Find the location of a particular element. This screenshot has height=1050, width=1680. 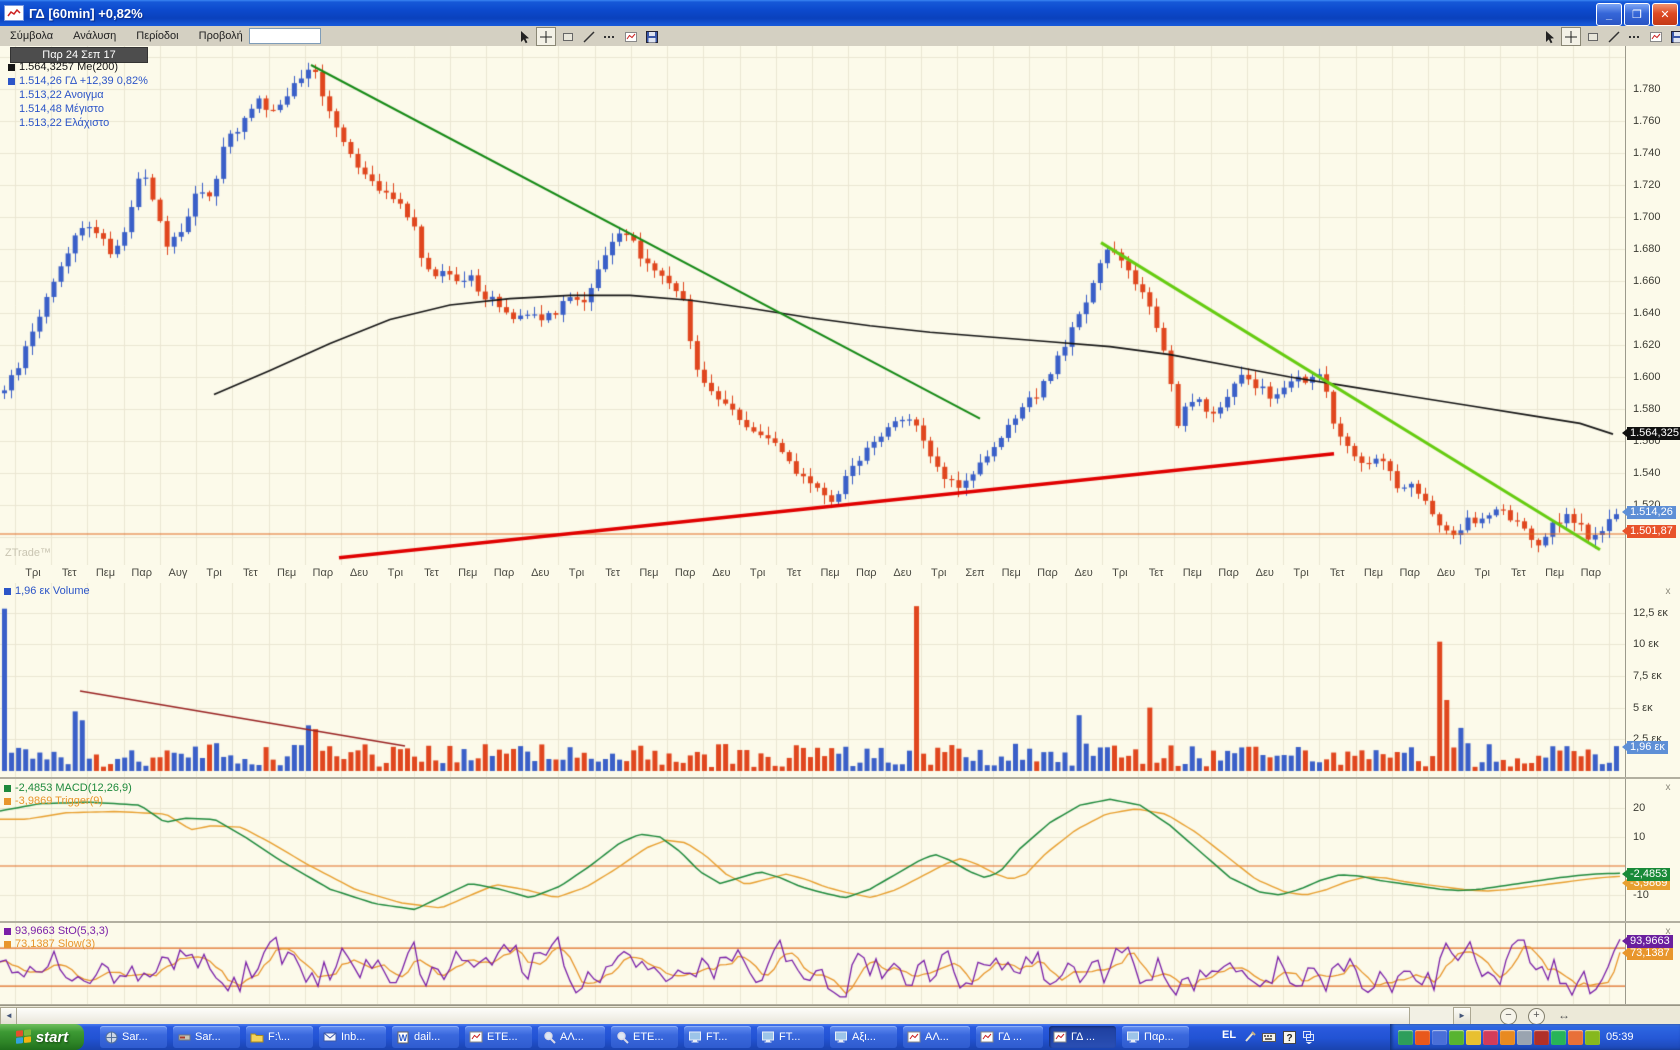

macd-panel-canvas is located at coordinates (812, 850).